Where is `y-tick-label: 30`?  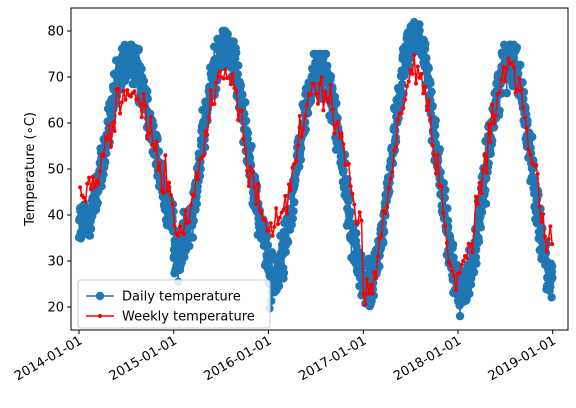
y-tick-label: 30 is located at coordinates (55, 262).